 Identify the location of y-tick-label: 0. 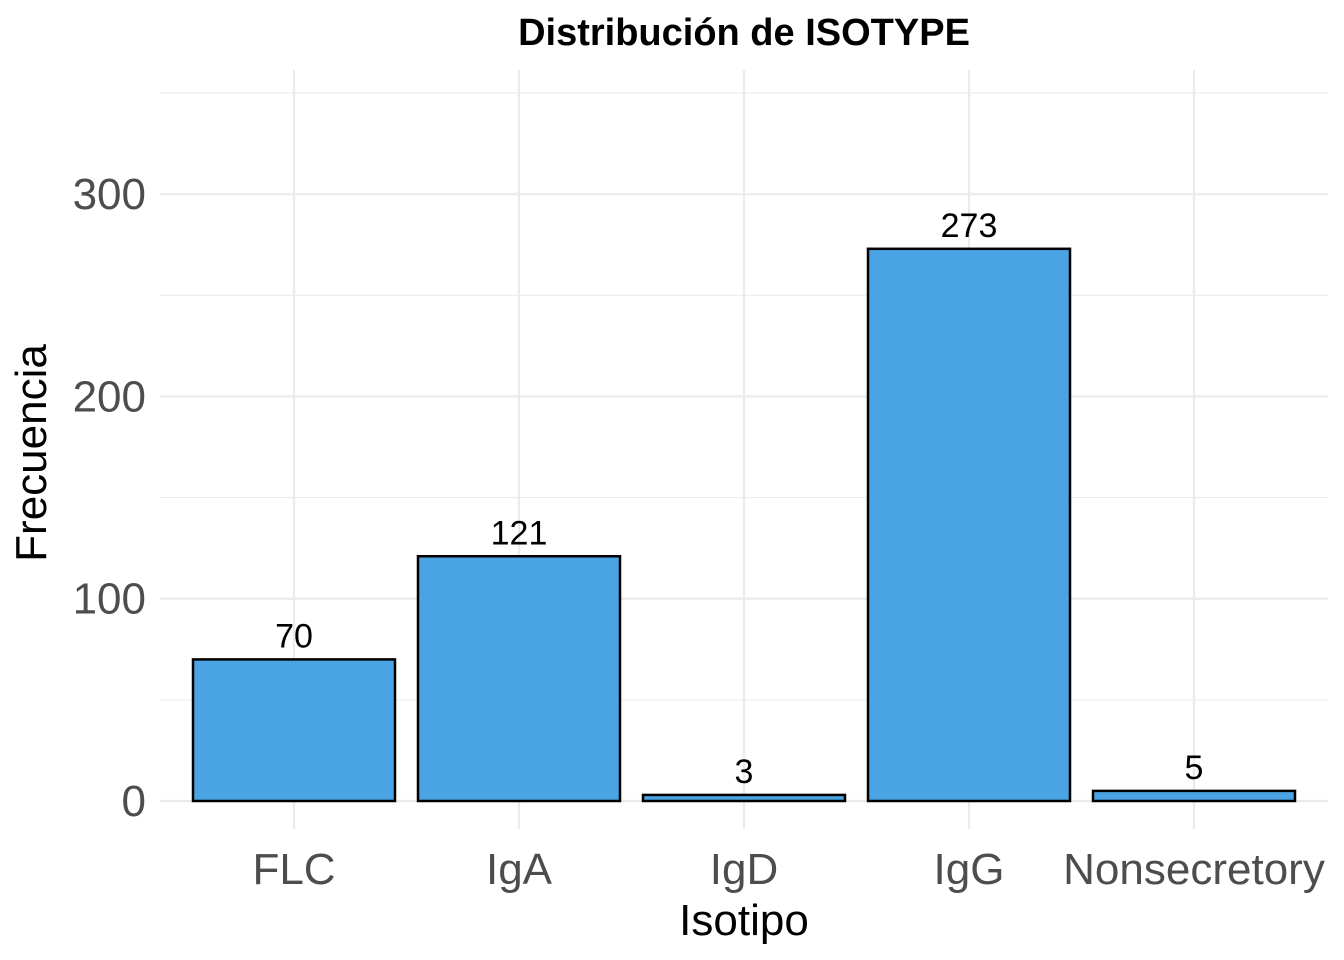
(134, 801).